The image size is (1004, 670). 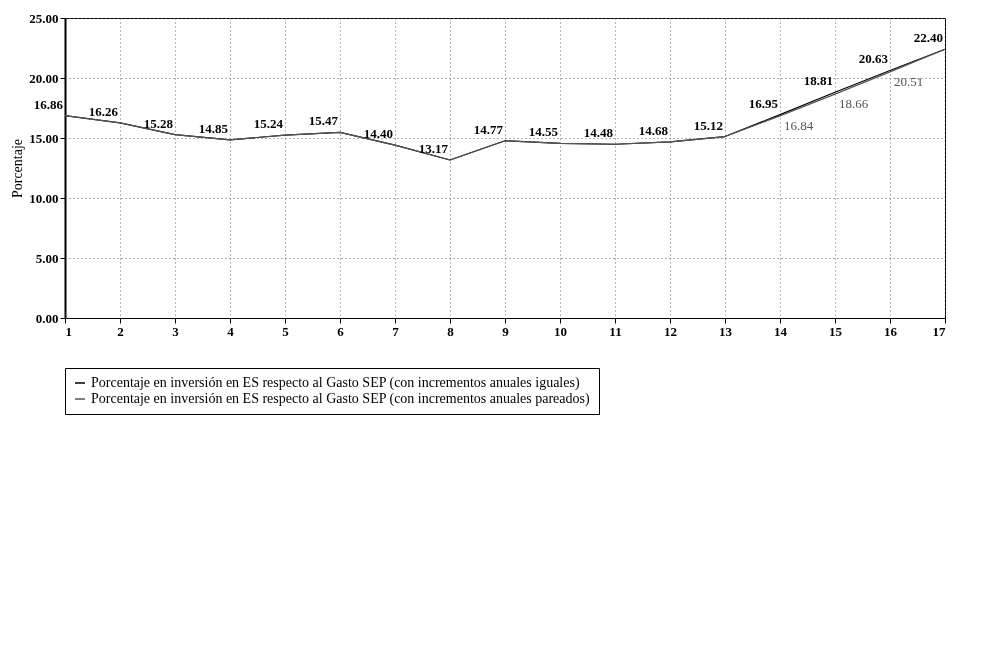 I want to click on x-tick-label: 8, so click(x=451, y=331).